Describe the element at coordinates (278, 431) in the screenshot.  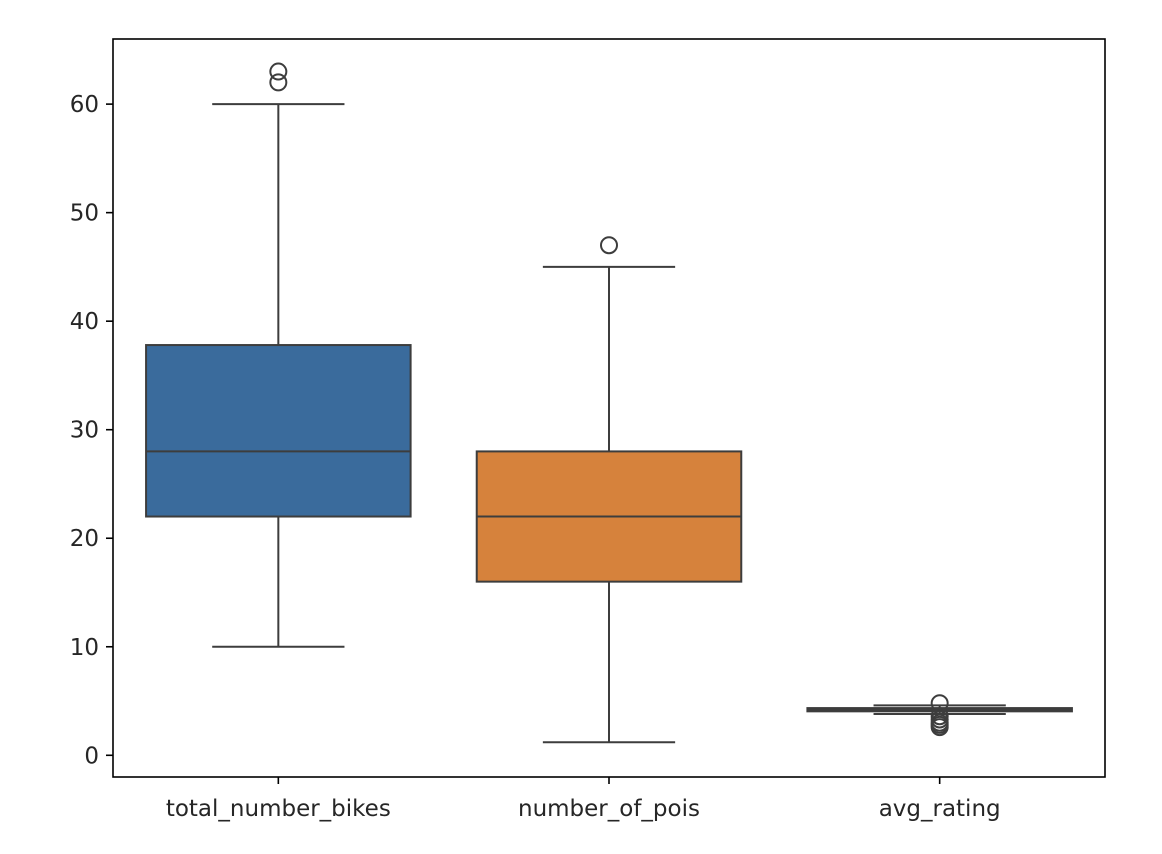
I see `iqr-box` at that location.